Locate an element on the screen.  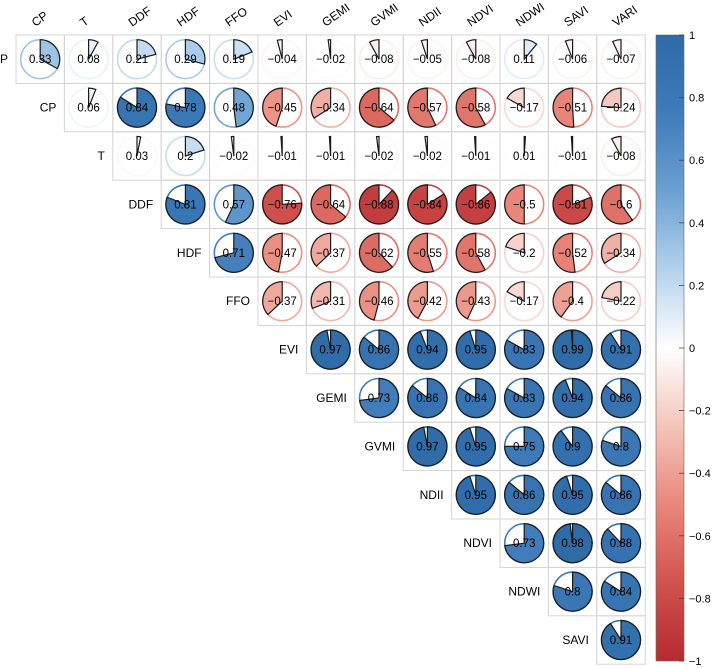
value-label: 0.99 is located at coordinates (572, 351).